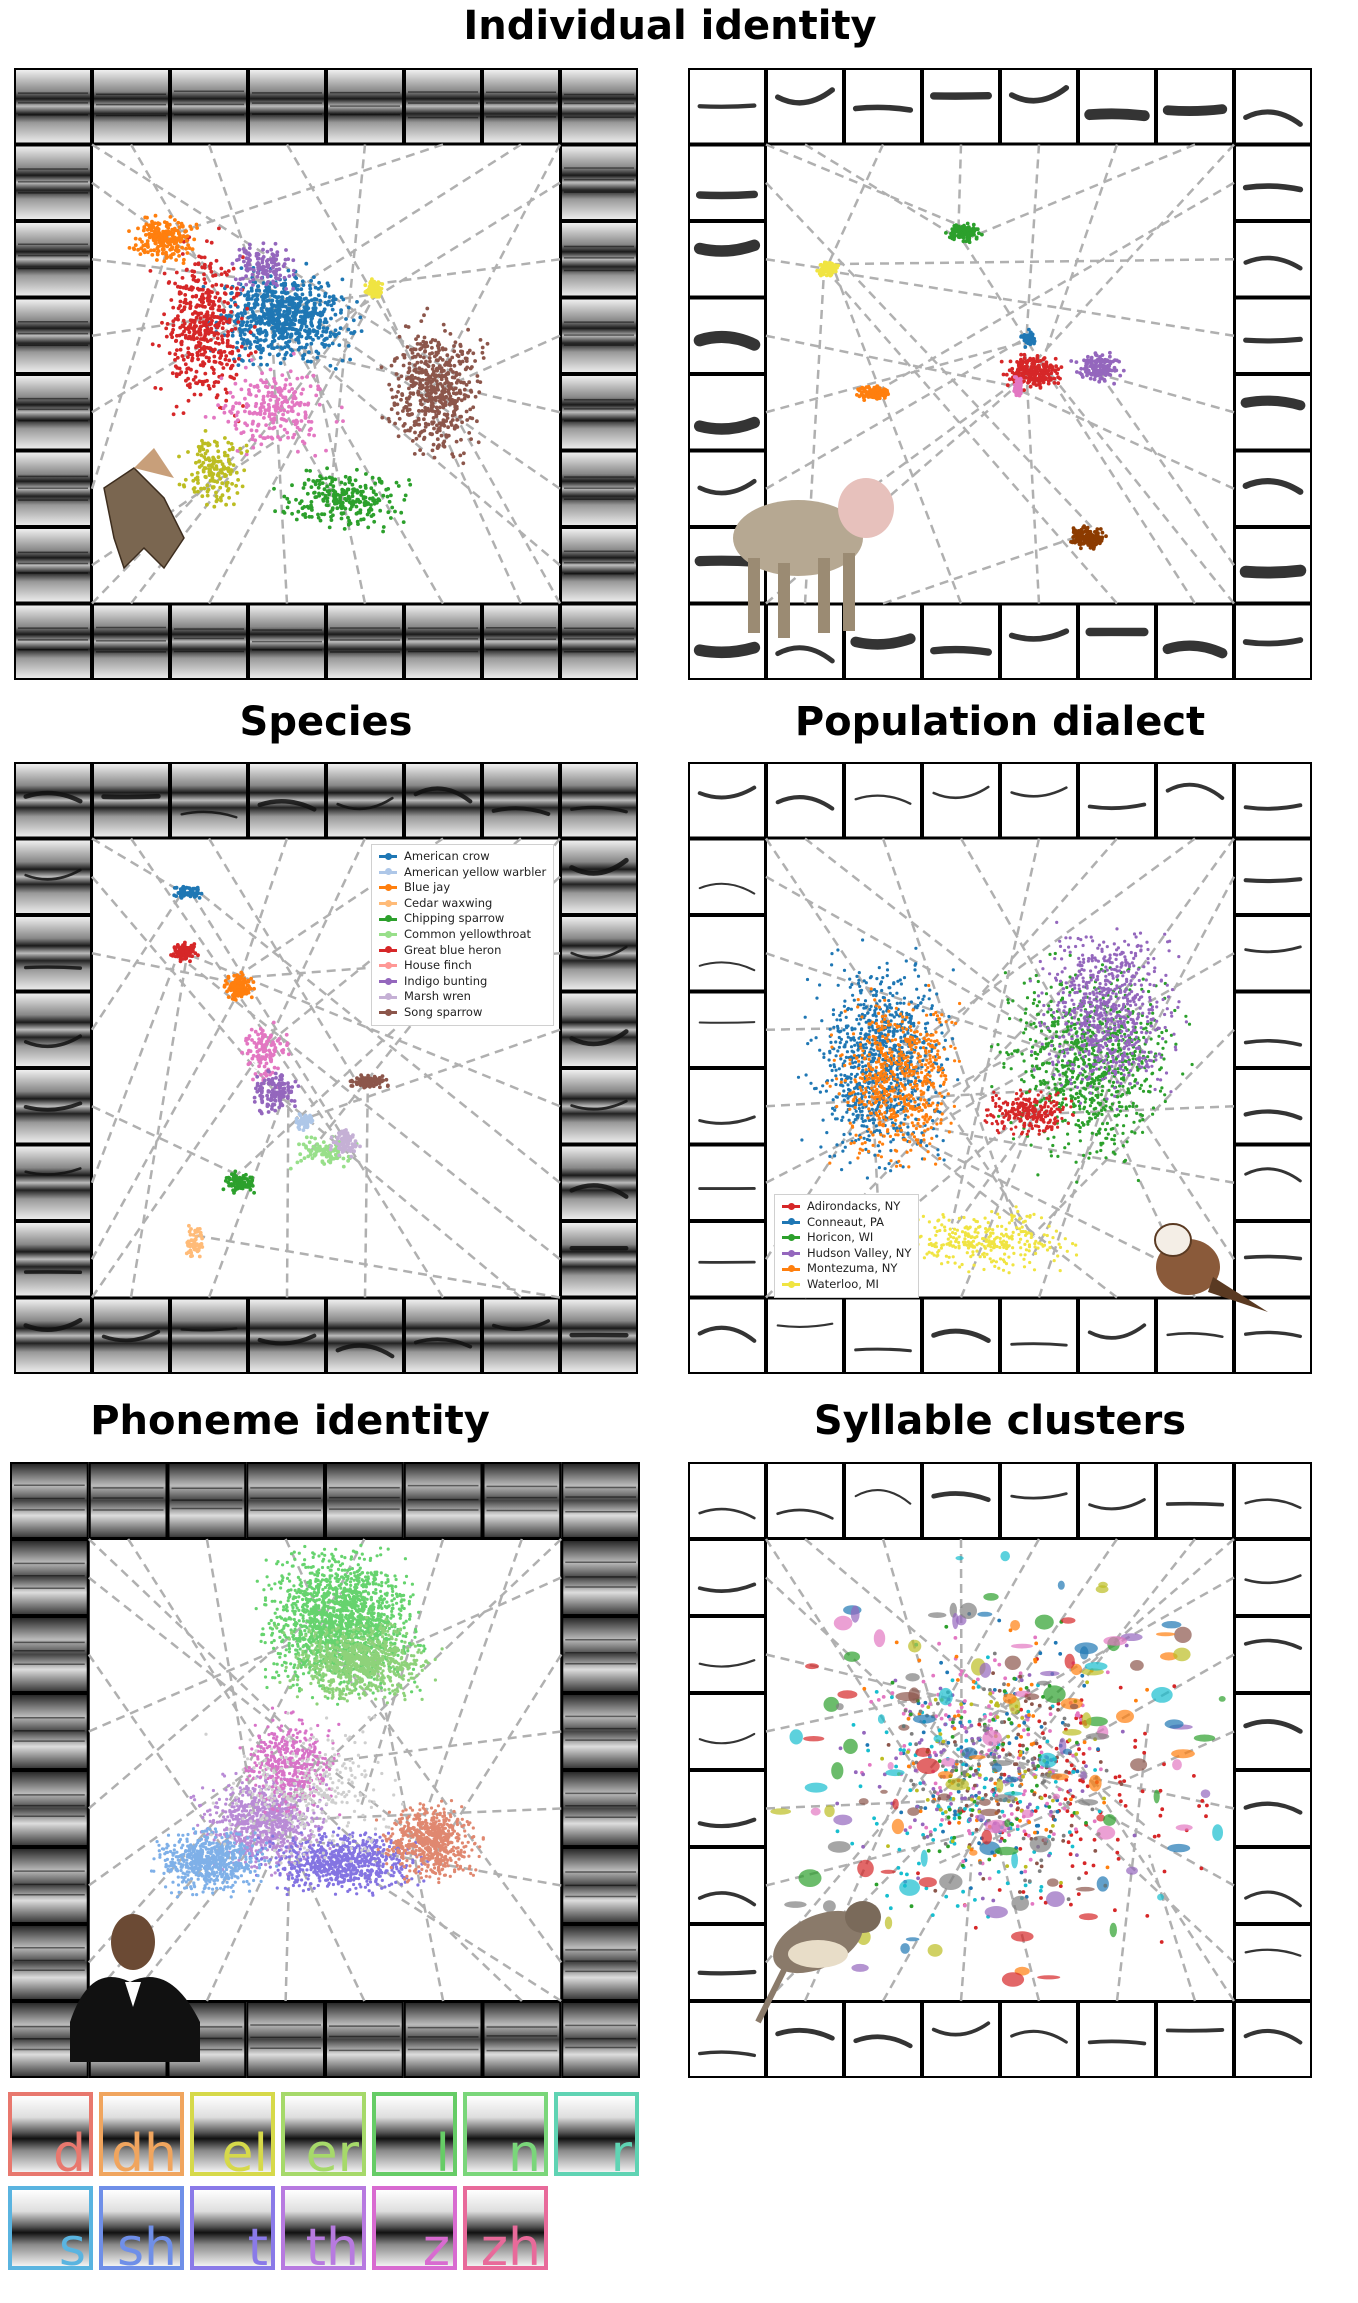  What do you see at coordinates (1088, 537) in the screenshot?
I see `cluster-8c3b00` at bounding box center [1088, 537].